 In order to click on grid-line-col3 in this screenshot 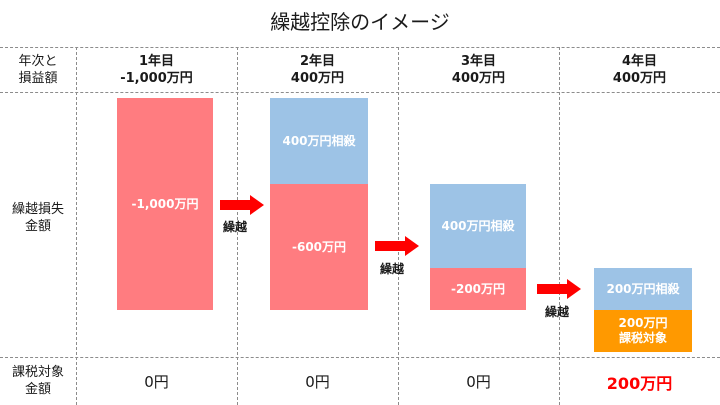, I will do `click(398, 226)`.